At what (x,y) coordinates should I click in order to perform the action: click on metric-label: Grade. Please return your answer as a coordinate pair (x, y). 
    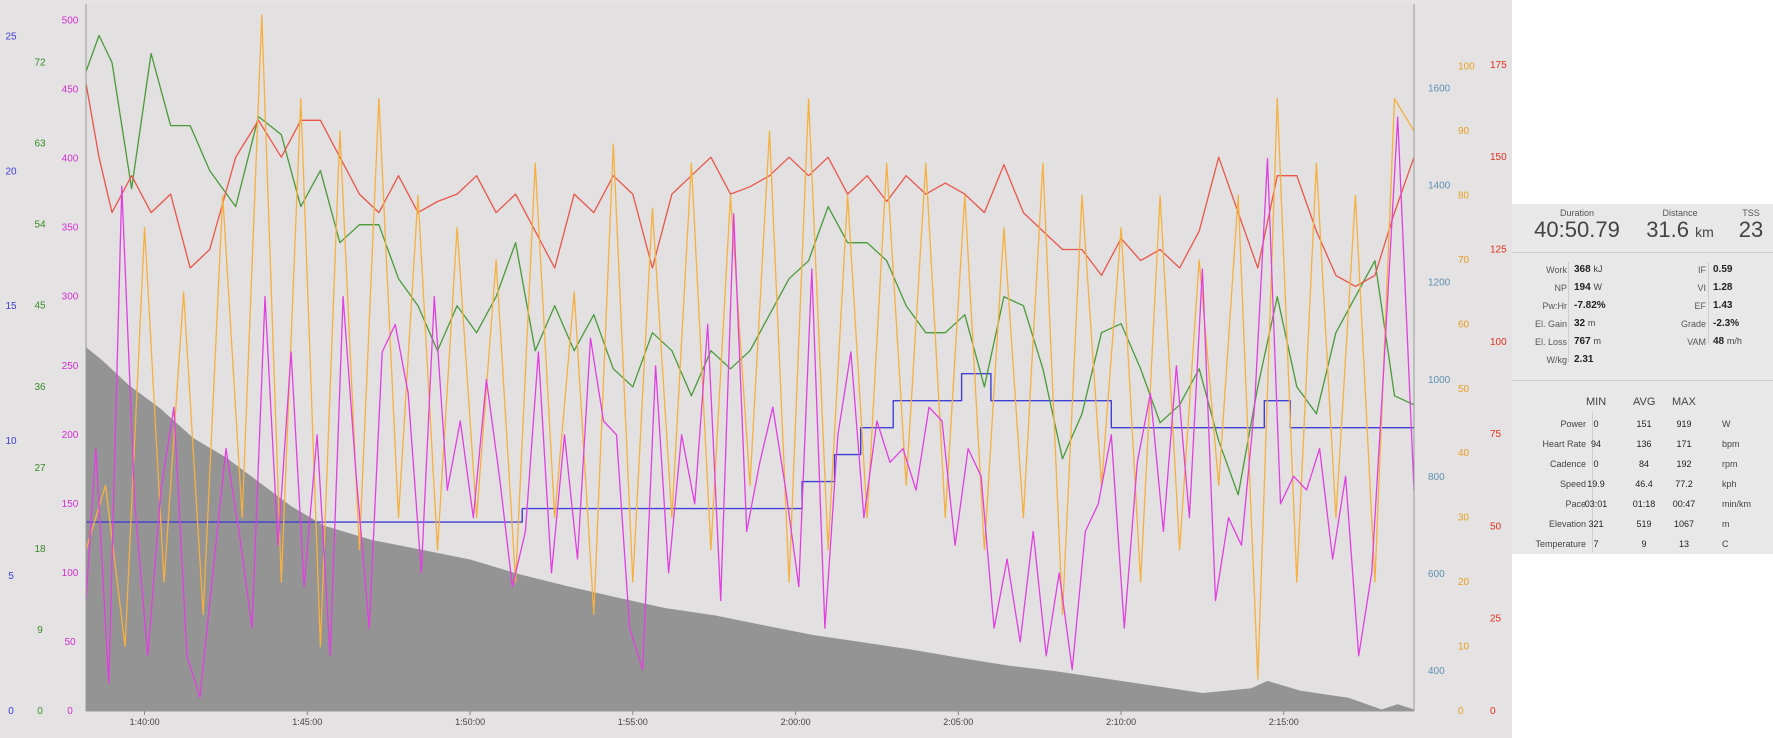
    Looking at the image, I should click on (1693, 324).